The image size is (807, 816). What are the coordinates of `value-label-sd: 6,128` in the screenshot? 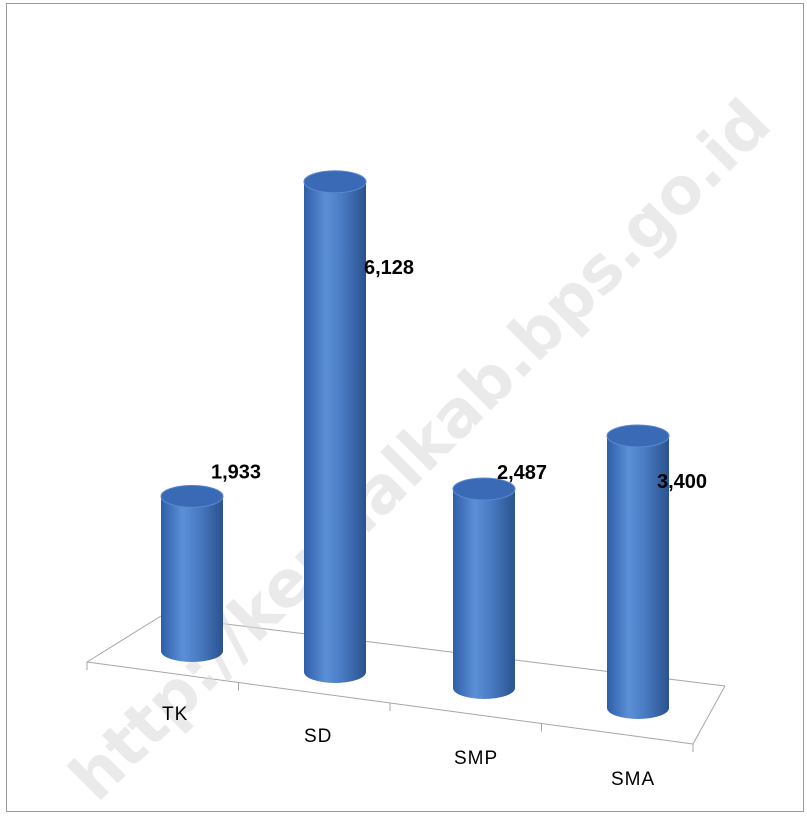 It's located at (389, 268).